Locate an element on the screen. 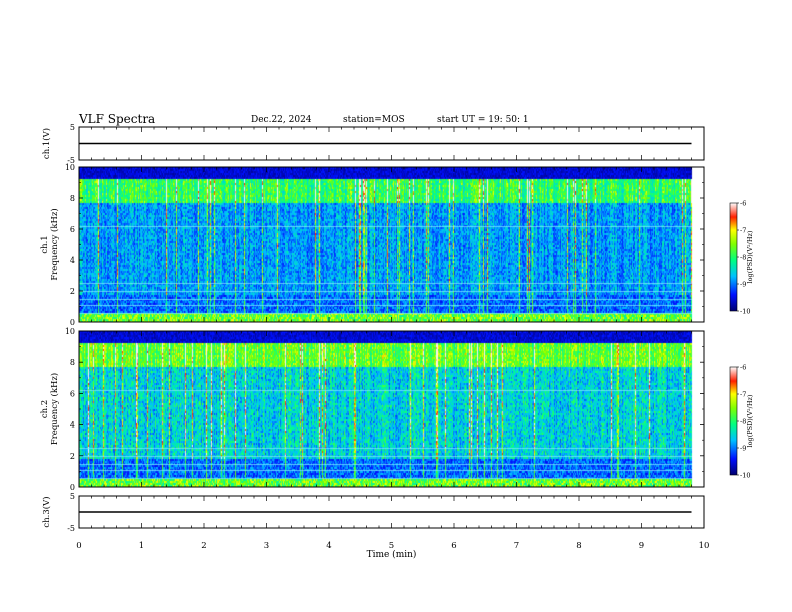 This screenshot has width=792, height=612. x-axis-label: Time (min) is located at coordinates (392, 554).